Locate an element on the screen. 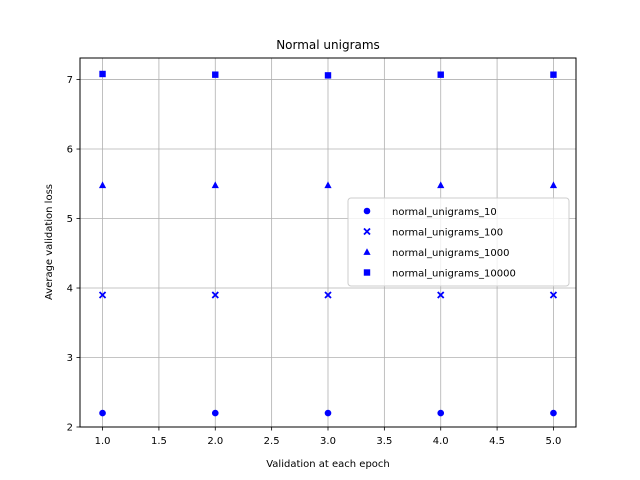 The image size is (640, 480). x-tick-label: 2.0 is located at coordinates (215, 441).